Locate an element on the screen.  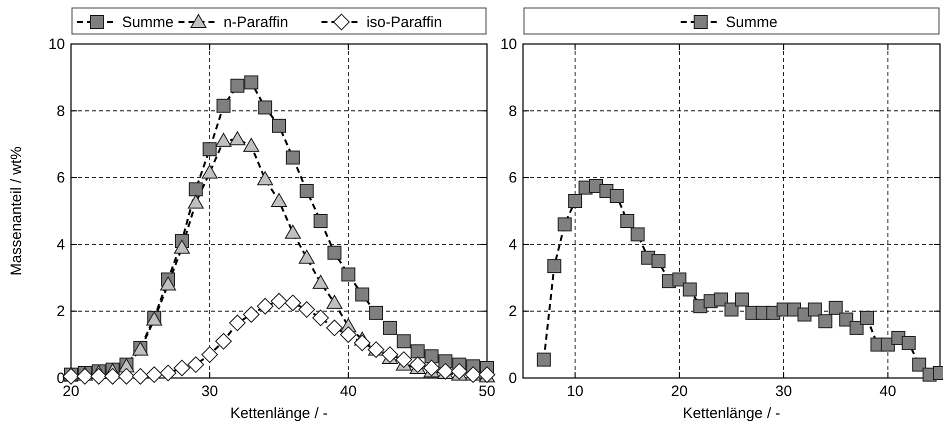
x-tick-label: 50 is located at coordinates (487, 391).